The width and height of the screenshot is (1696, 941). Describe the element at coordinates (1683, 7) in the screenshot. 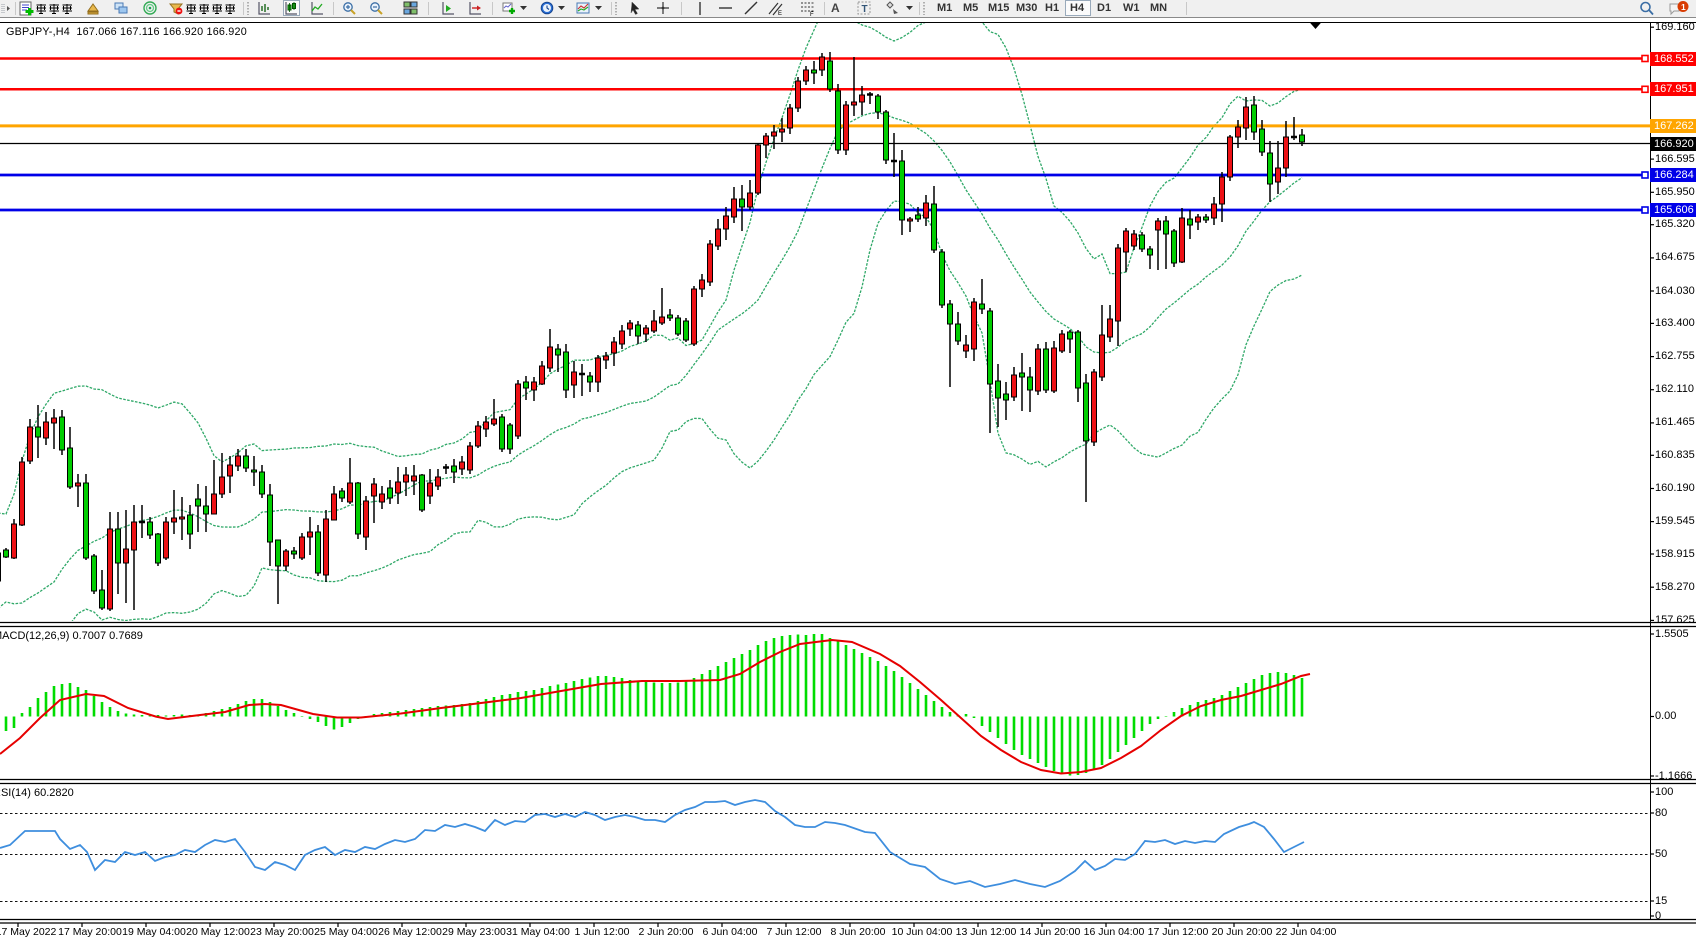

I see `svg-text: 1` at that location.